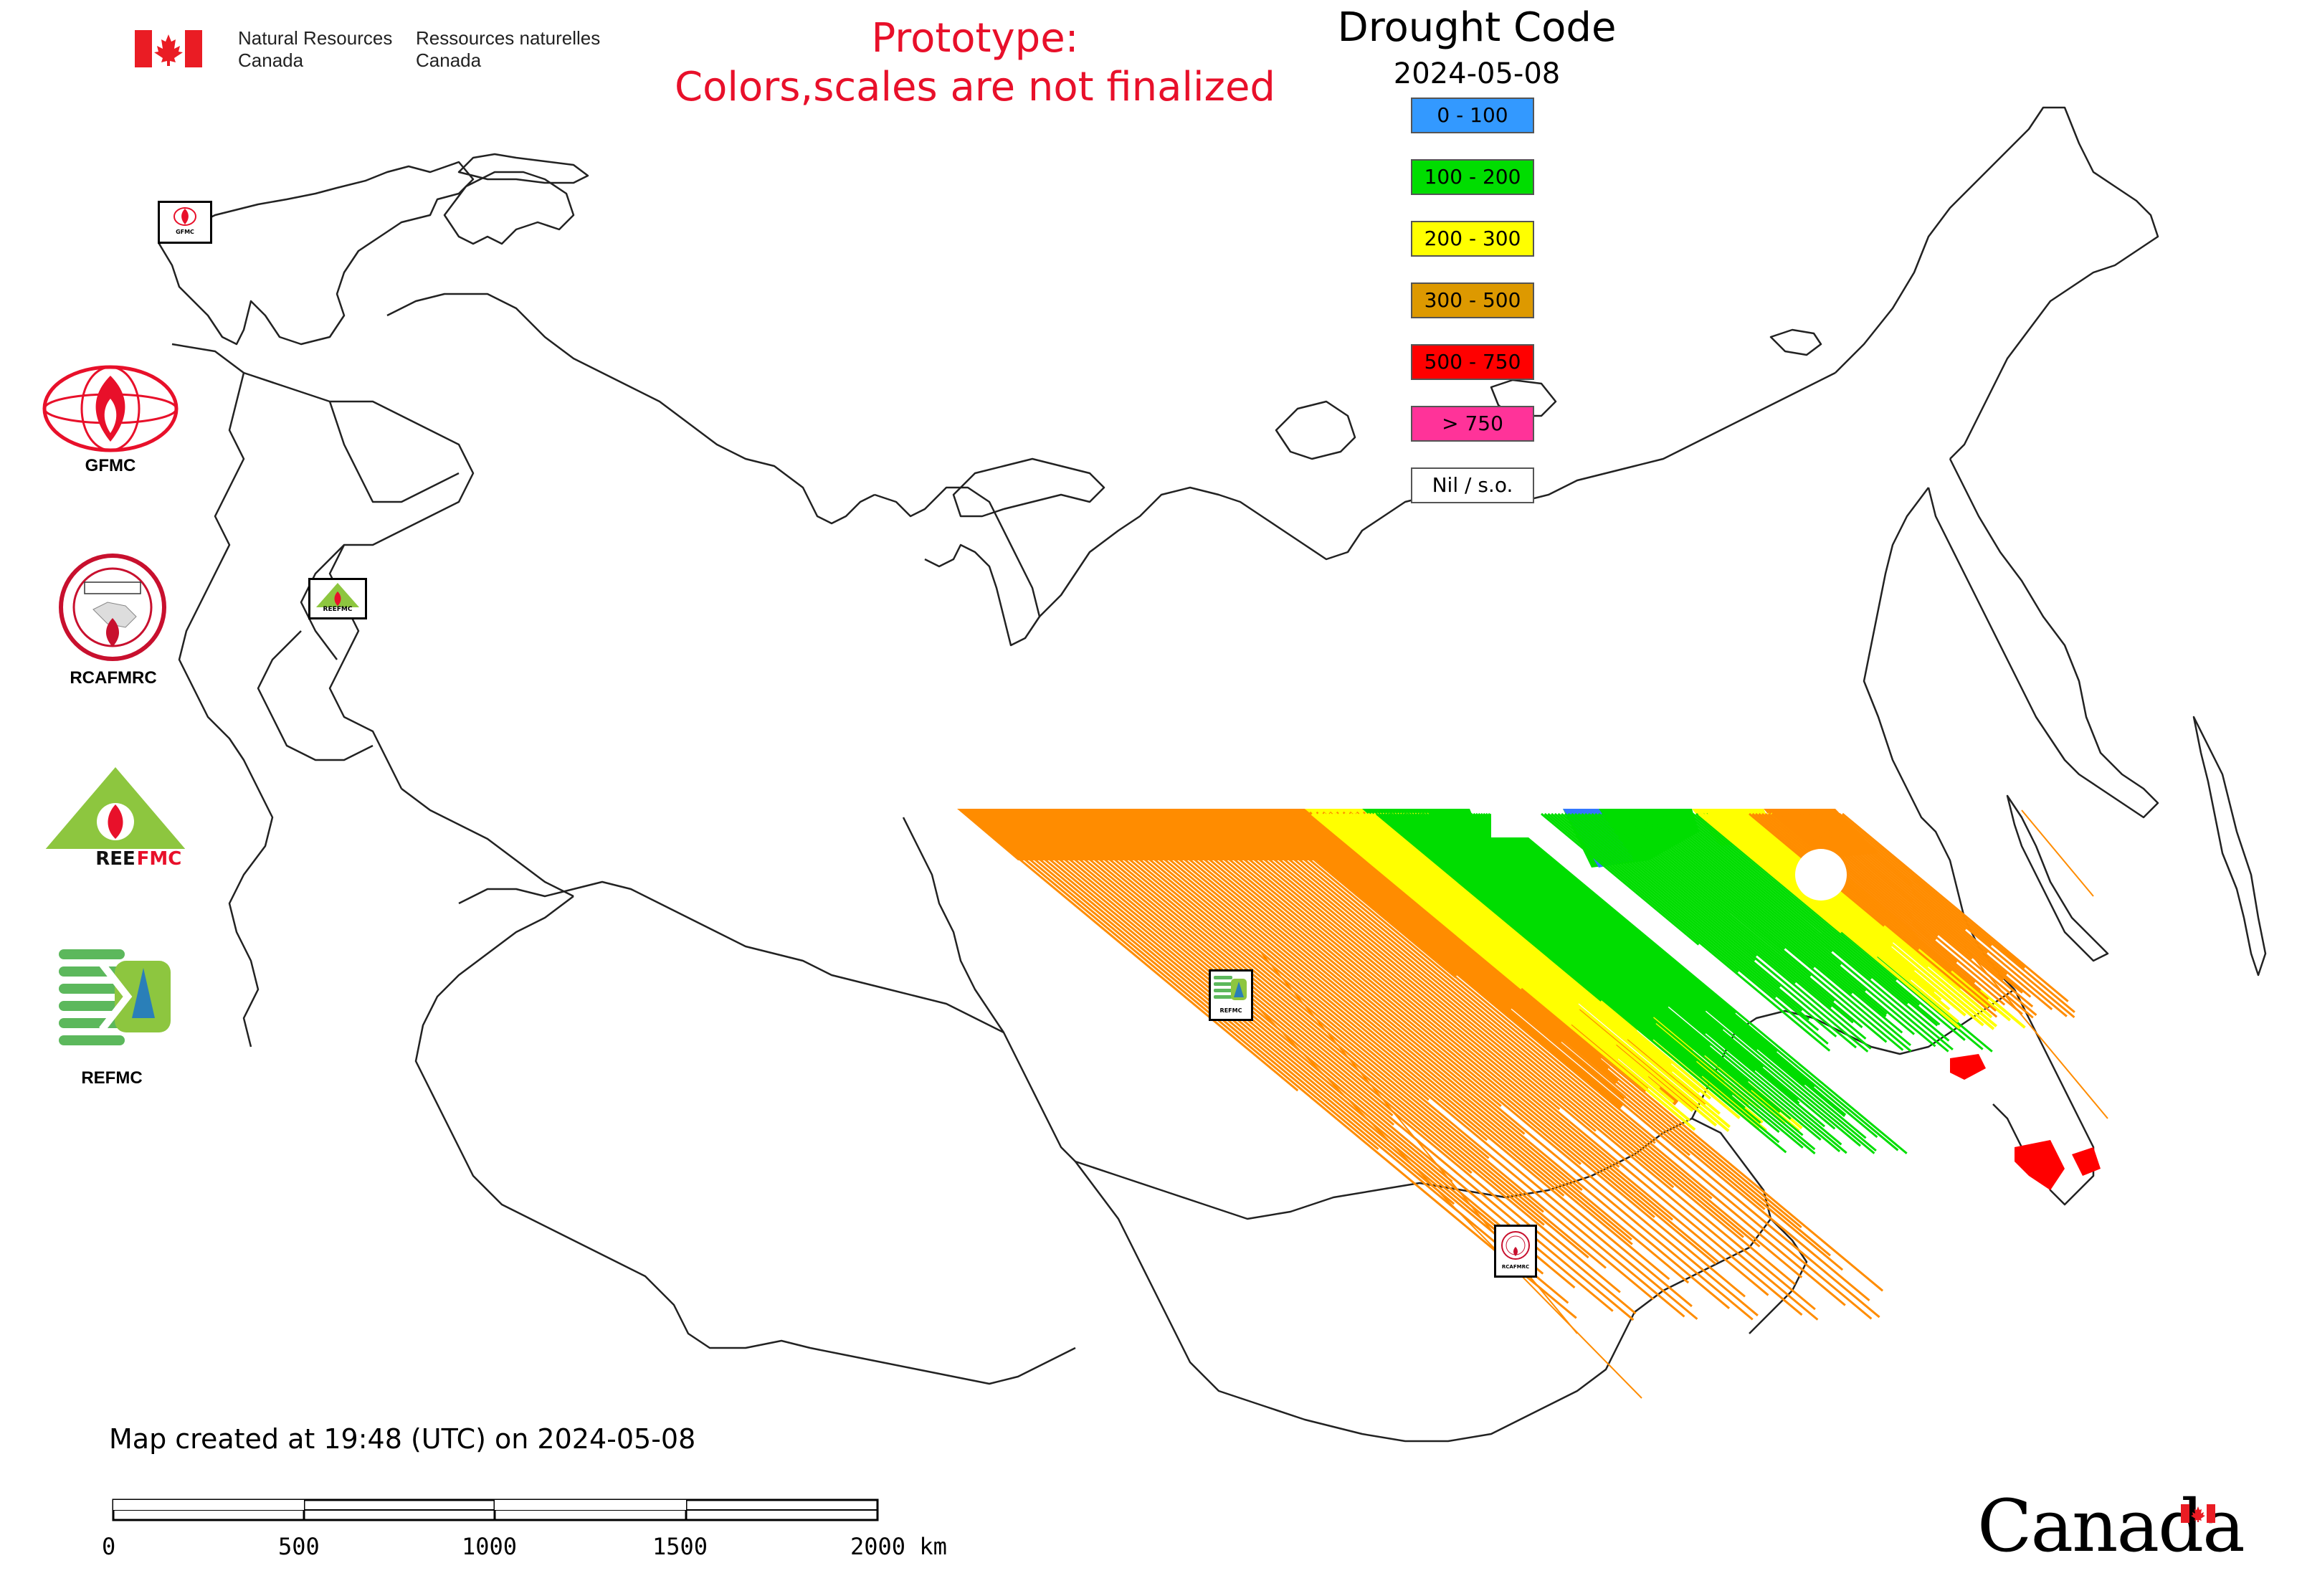  Describe the element at coordinates (508, 49) in the screenshot. I see `department-name-fr: Ressources naturelles Canada` at that location.